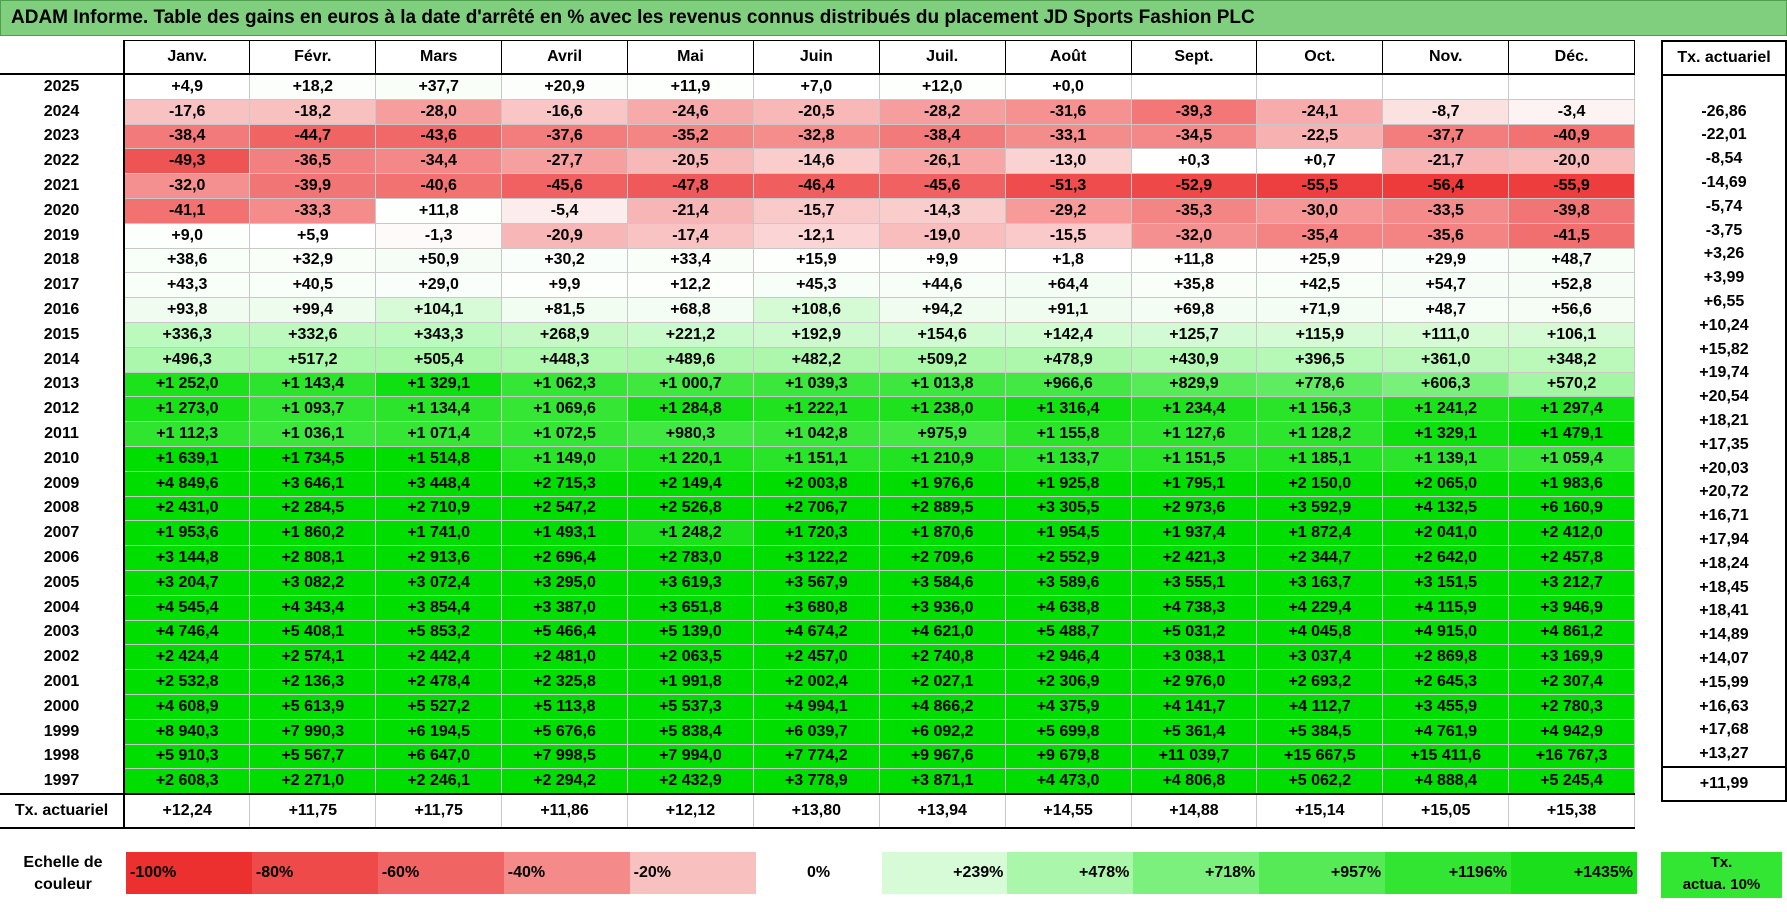 This screenshot has width=1787, height=912. Describe the element at coordinates (439, 235) in the screenshot. I see `gain-cell: -1,3` at that location.